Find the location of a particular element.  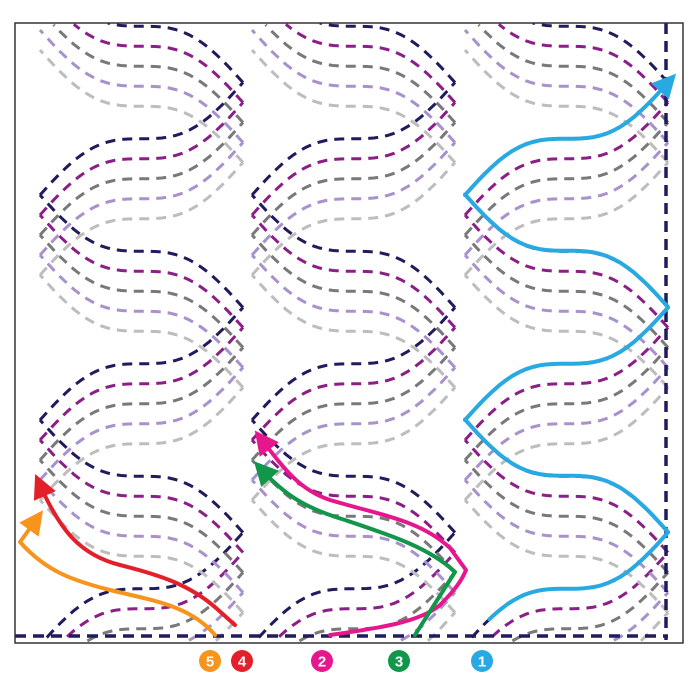

legend-badge-3: 3 is located at coordinates (399, 661).